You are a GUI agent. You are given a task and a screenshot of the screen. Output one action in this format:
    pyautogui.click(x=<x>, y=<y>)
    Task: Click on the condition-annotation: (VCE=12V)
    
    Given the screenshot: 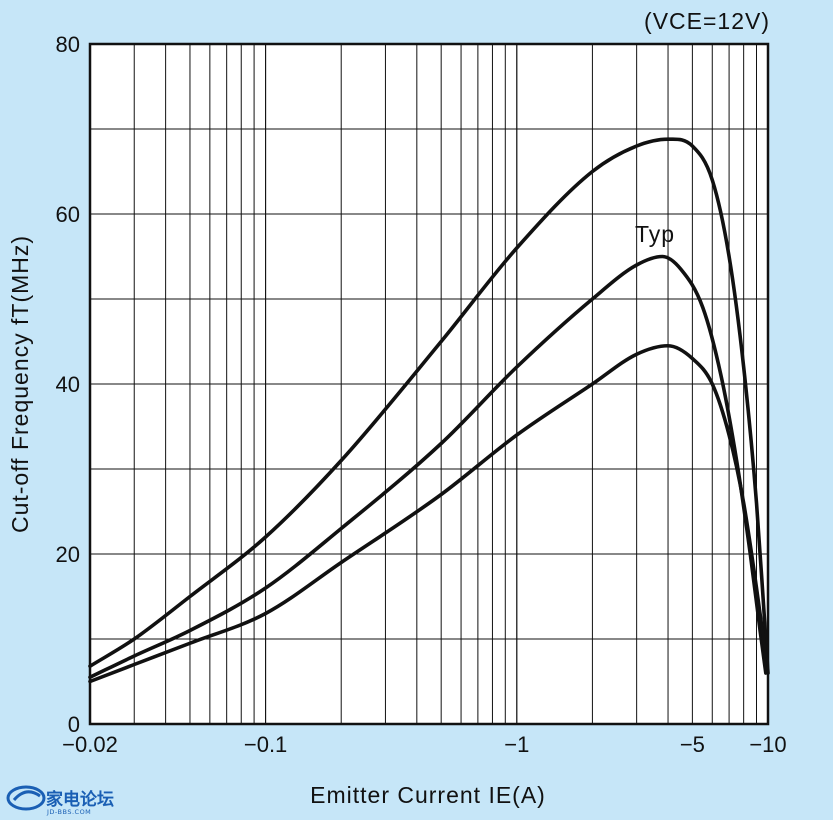 What is the action you would take?
    pyautogui.click(x=707, y=21)
    